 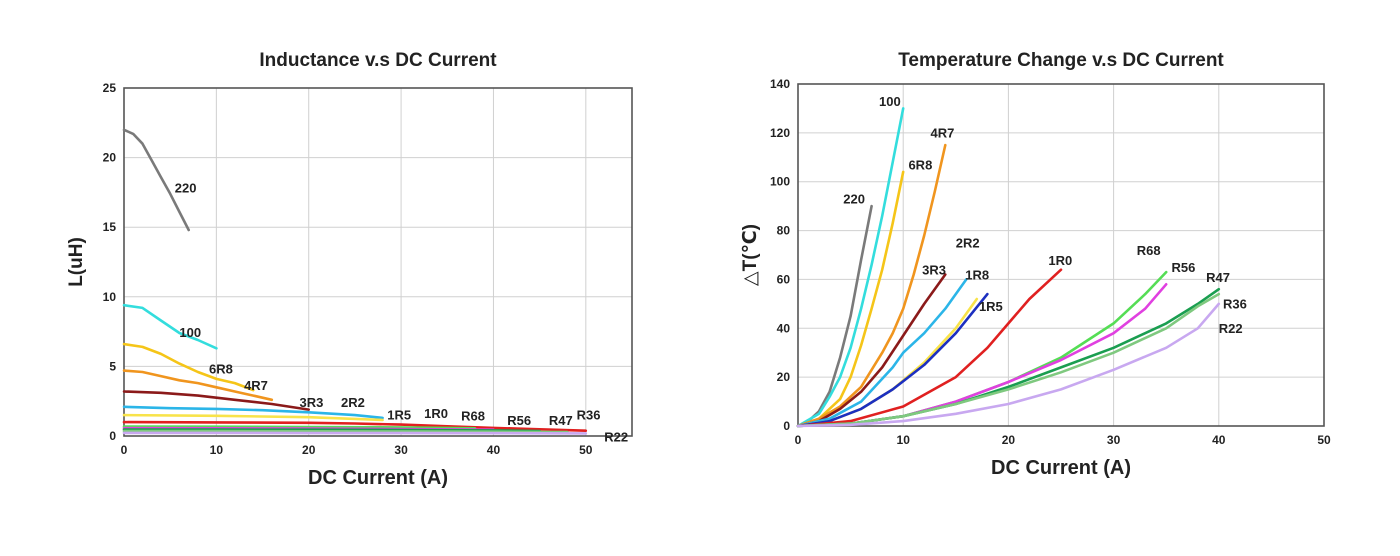 What do you see at coordinates (1061, 60) in the screenshot?
I see `chart-title: Temperature Change v.s DC Current` at bounding box center [1061, 60].